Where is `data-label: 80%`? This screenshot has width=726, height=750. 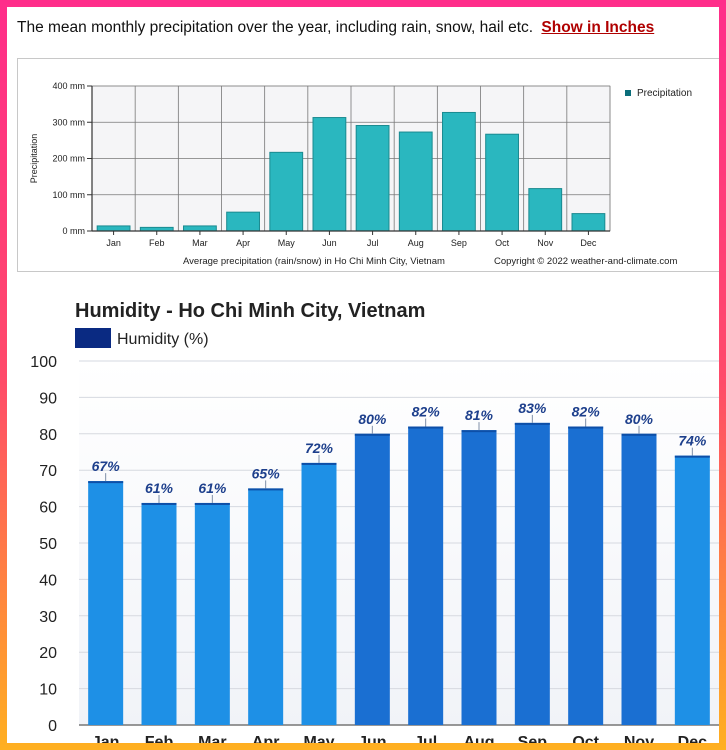
data-label: 80% is located at coordinates (639, 419).